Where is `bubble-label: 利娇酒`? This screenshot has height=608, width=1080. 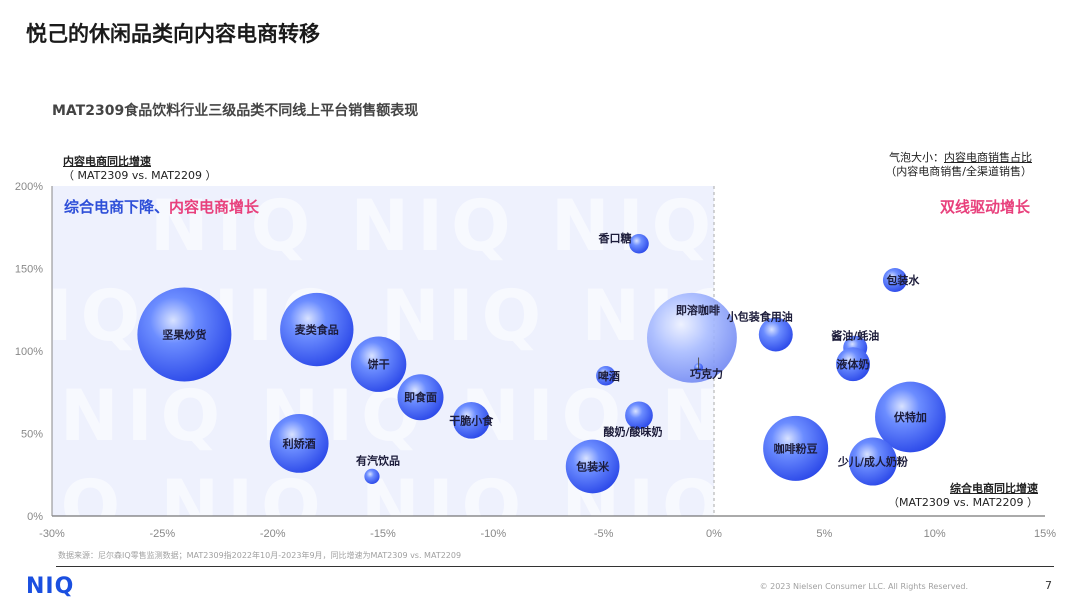 bubble-label: 利娇酒 is located at coordinates (299, 443).